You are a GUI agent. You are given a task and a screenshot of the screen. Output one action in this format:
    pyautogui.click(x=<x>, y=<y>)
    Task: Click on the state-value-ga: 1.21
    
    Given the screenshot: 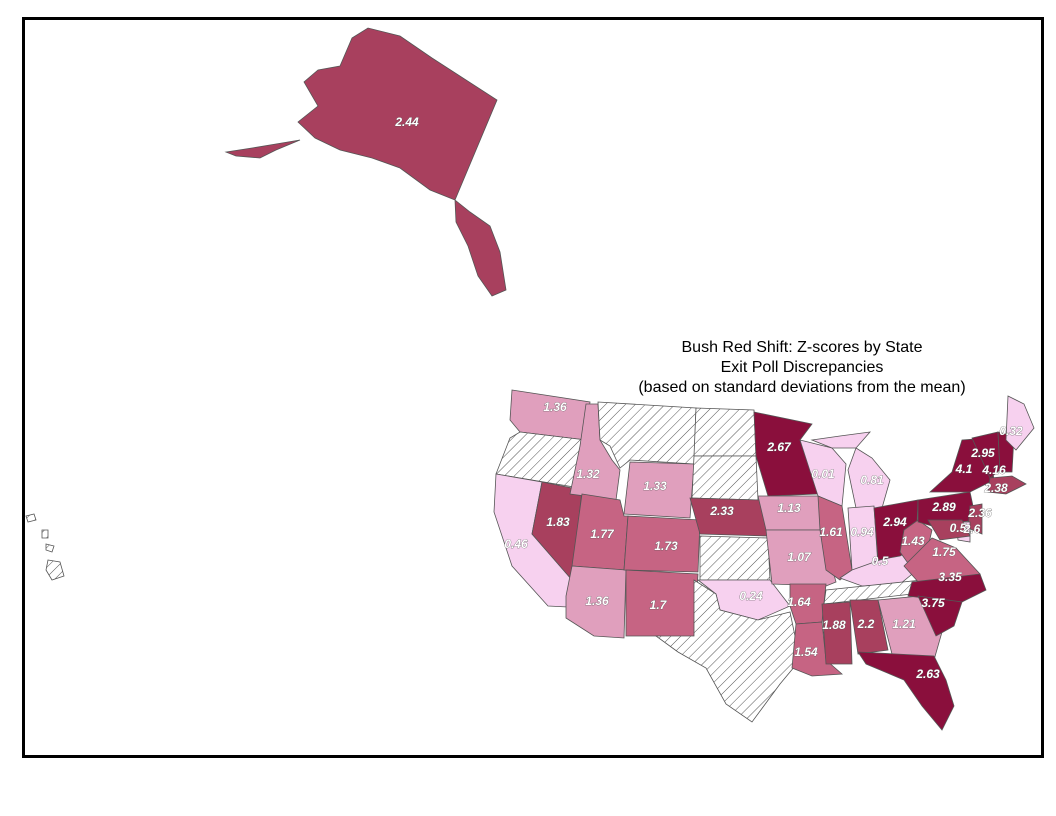 What is the action you would take?
    pyautogui.click(x=904, y=624)
    